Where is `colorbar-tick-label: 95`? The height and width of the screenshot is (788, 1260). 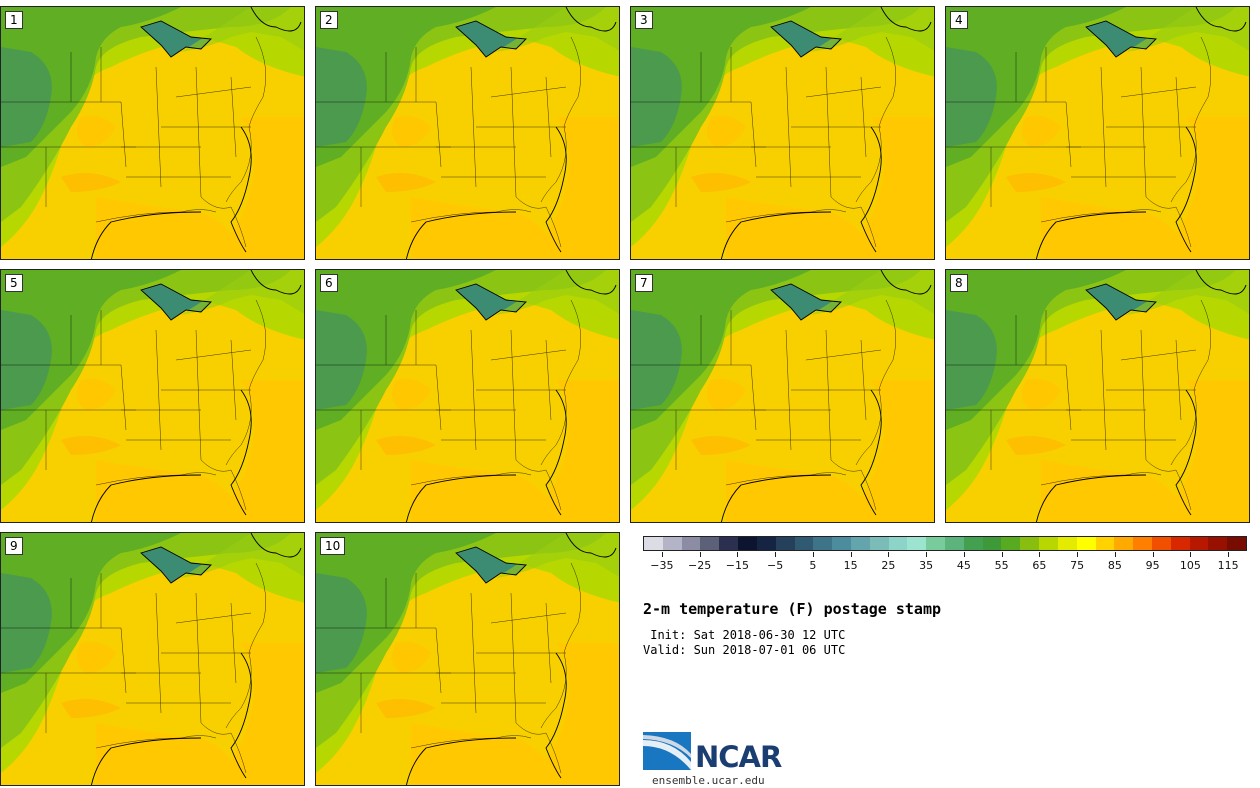 colorbar-tick-label: 95 is located at coordinates (1152, 565).